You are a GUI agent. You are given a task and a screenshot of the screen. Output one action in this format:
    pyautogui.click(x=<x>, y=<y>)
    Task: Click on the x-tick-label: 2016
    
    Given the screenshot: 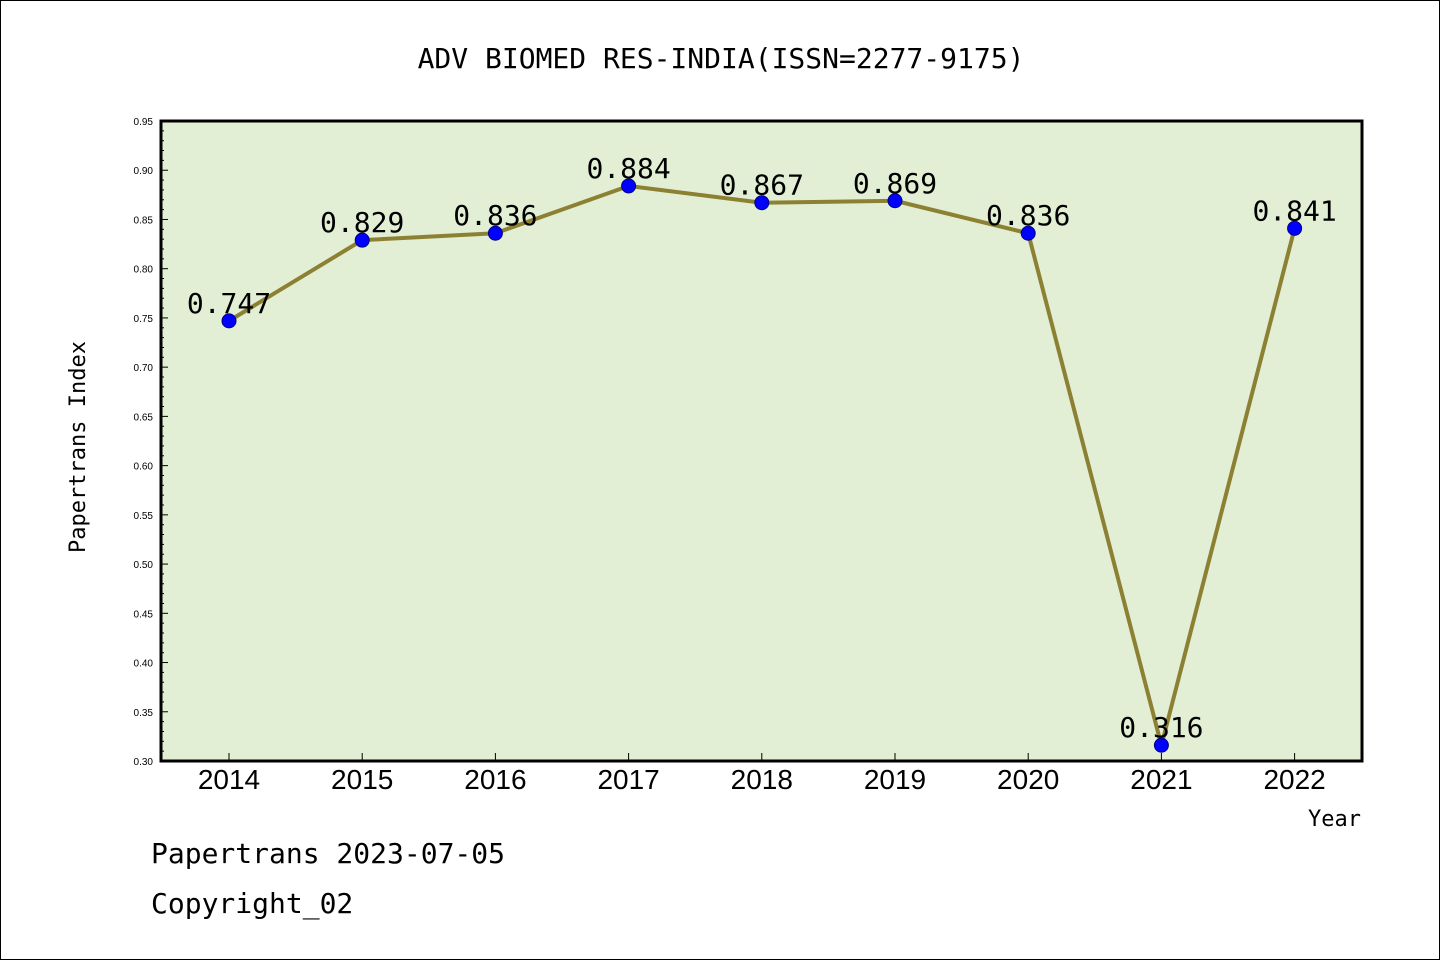 What is the action you would take?
    pyautogui.click(x=495, y=779)
    